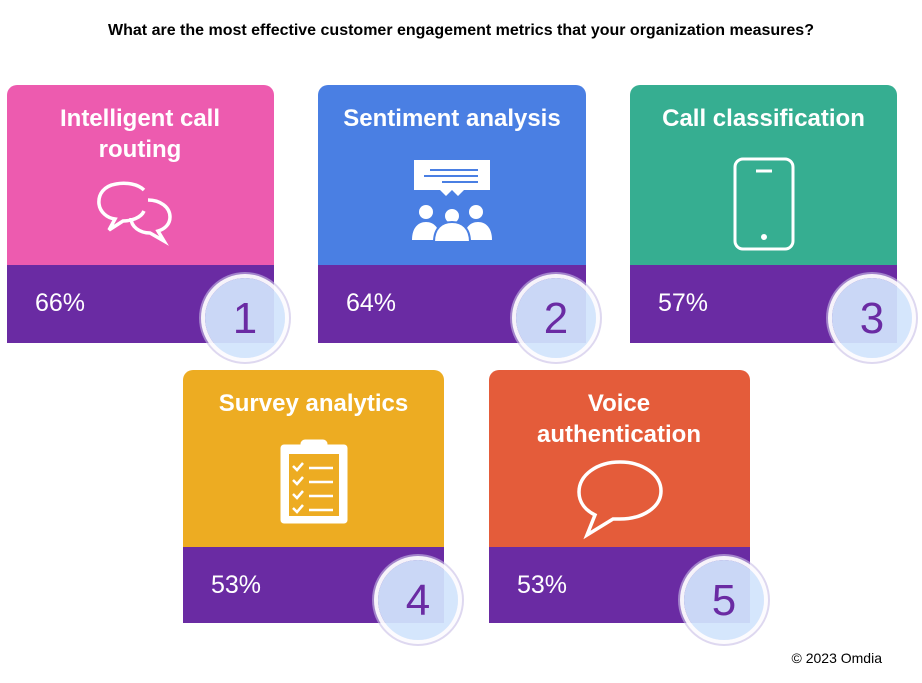 This screenshot has width=922, height=683. Describe the element at coordinates (134, 213) in the screenshot. I see `chat-bubbles-icon` at that location.